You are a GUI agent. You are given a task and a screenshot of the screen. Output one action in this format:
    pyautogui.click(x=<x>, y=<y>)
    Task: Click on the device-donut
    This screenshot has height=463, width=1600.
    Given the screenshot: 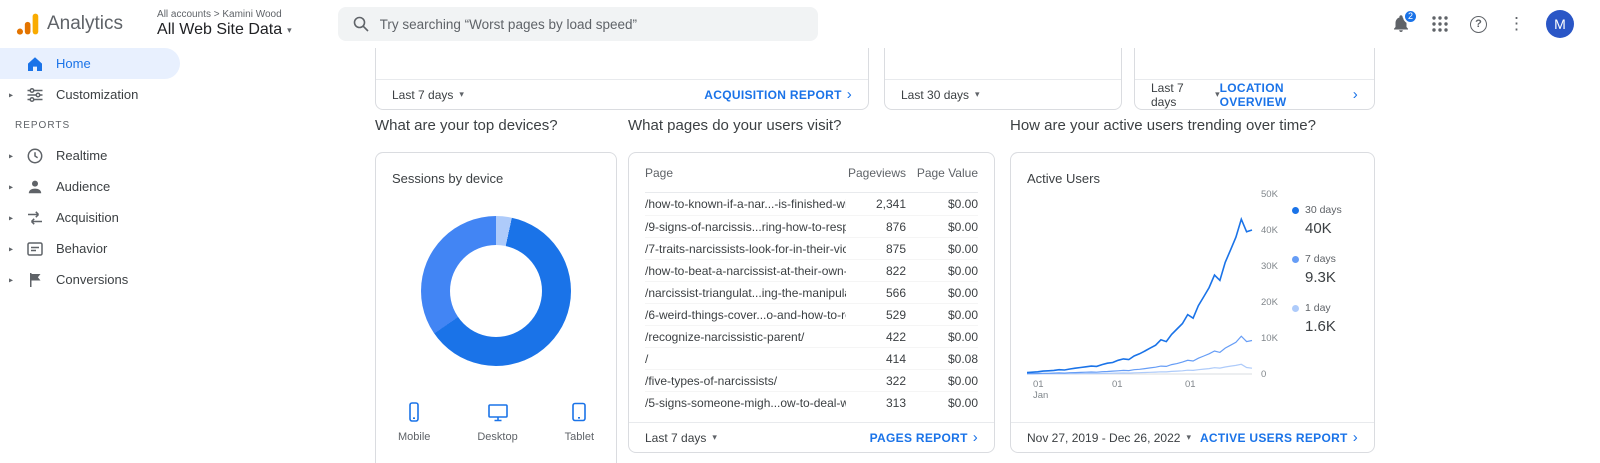 What is the action you would take?
    pyautogui.click(x=496, y=291)
    